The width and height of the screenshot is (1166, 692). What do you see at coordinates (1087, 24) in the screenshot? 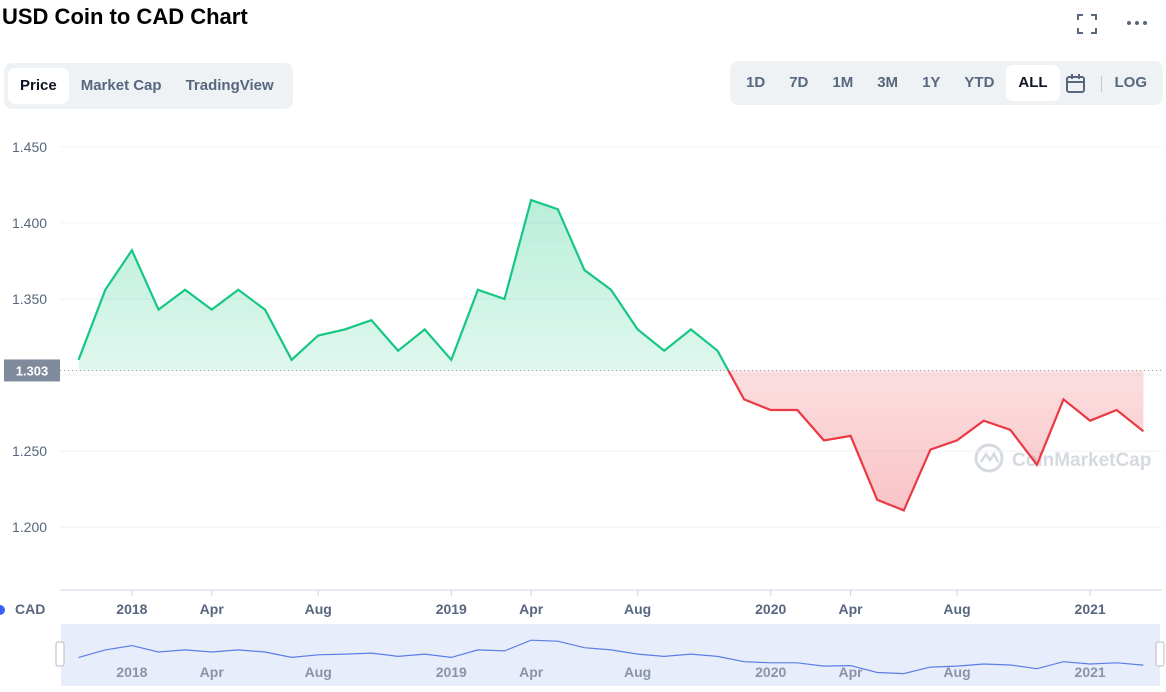
I see `fullscreen-icon` at bounding box center [1087, 24].